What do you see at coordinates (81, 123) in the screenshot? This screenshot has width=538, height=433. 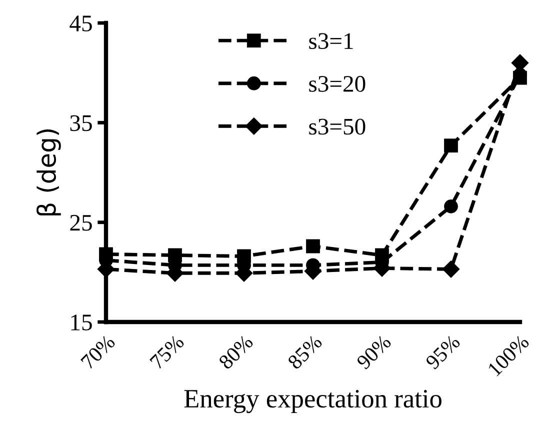 I see `y-tick-label: 35` at bounding box center [81, 123].